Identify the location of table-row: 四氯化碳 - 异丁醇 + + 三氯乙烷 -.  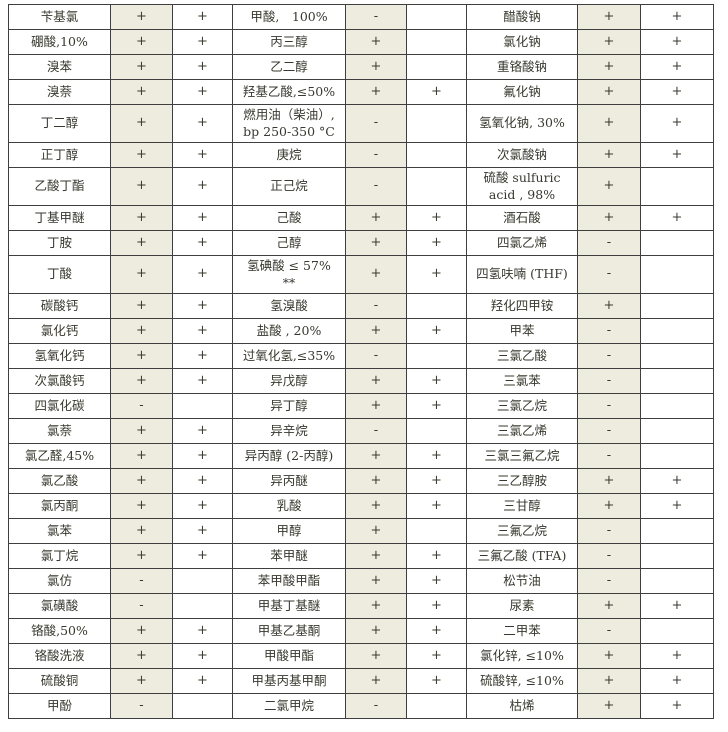
(361, 406).